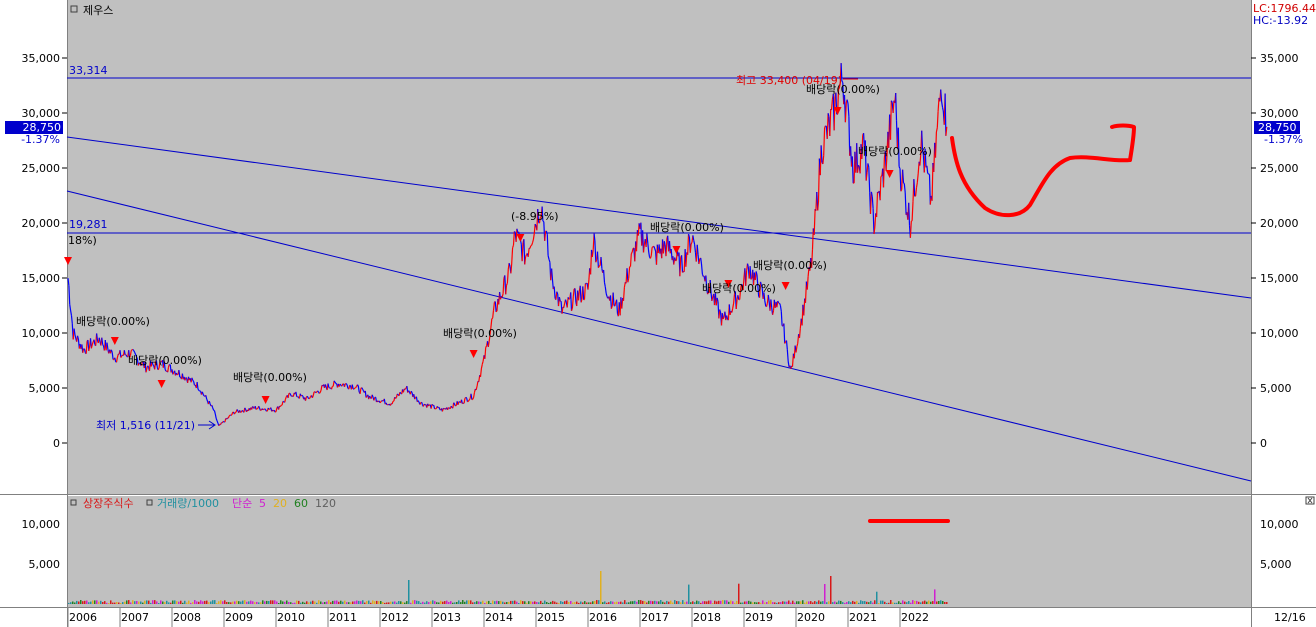  Describe the element at coordinates (1043, 170) in the screenshot. I see `forecast-drawing` at that location.